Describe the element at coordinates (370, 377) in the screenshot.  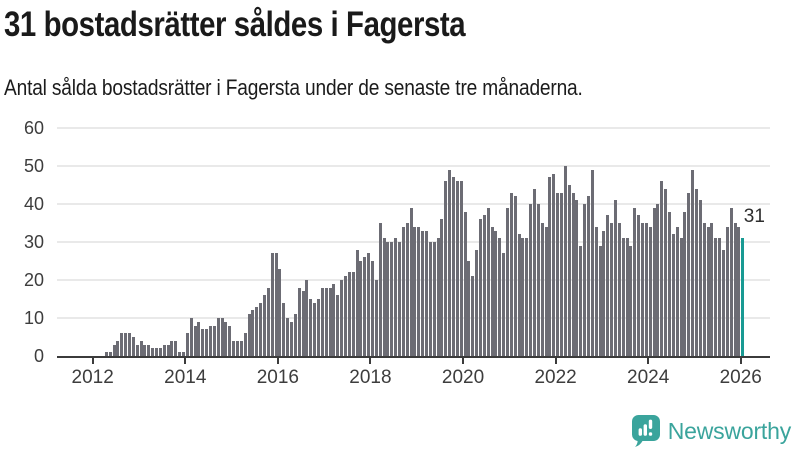
I see `x-axis-label: 2018` at that location.